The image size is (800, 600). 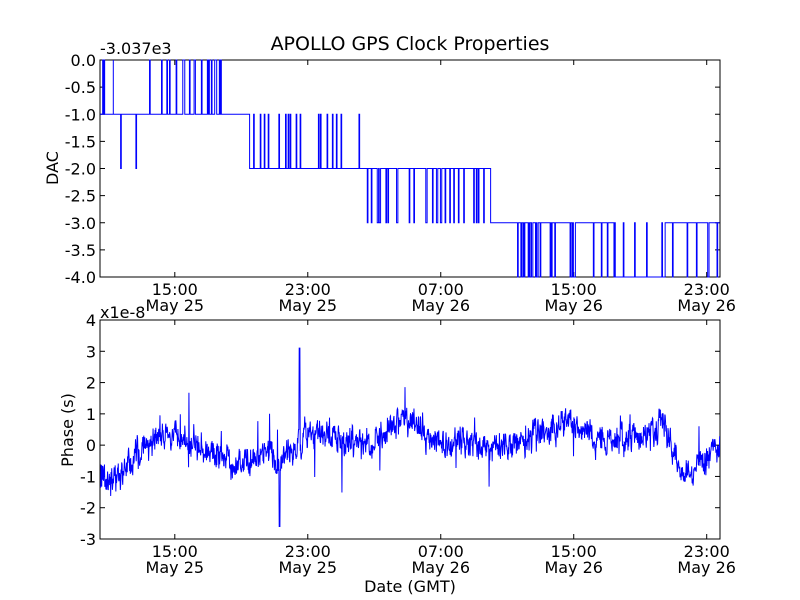 I want to click on y-tick-label: 4, so click(x=91, y=320).